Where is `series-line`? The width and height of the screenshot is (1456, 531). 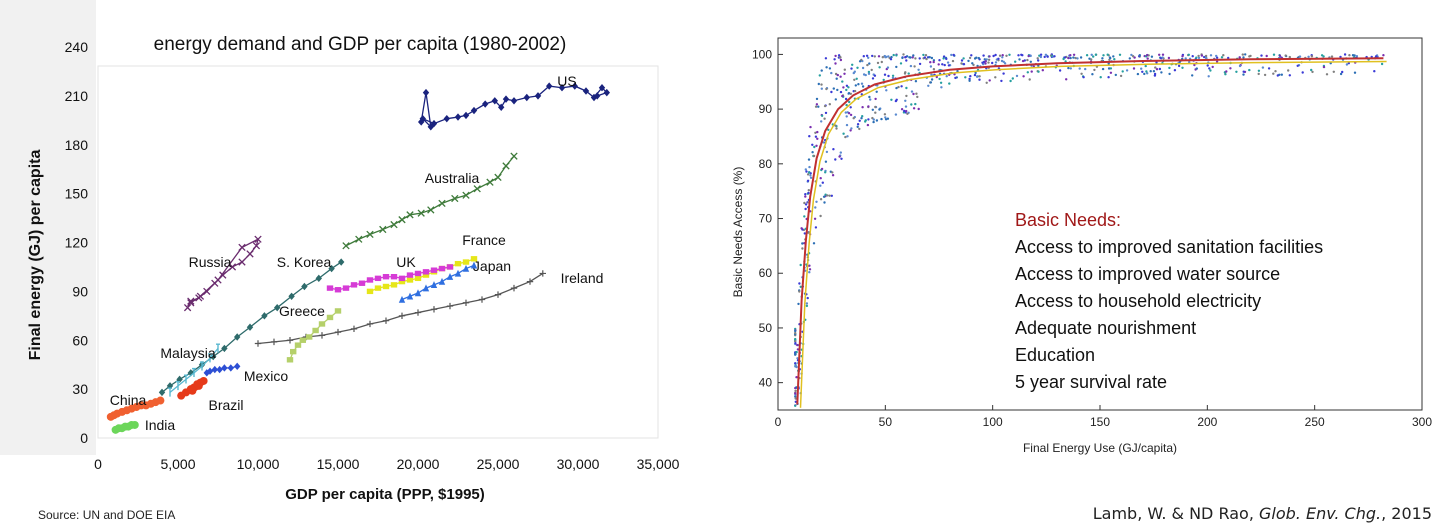
series-line is located at coordinates (438, 282).